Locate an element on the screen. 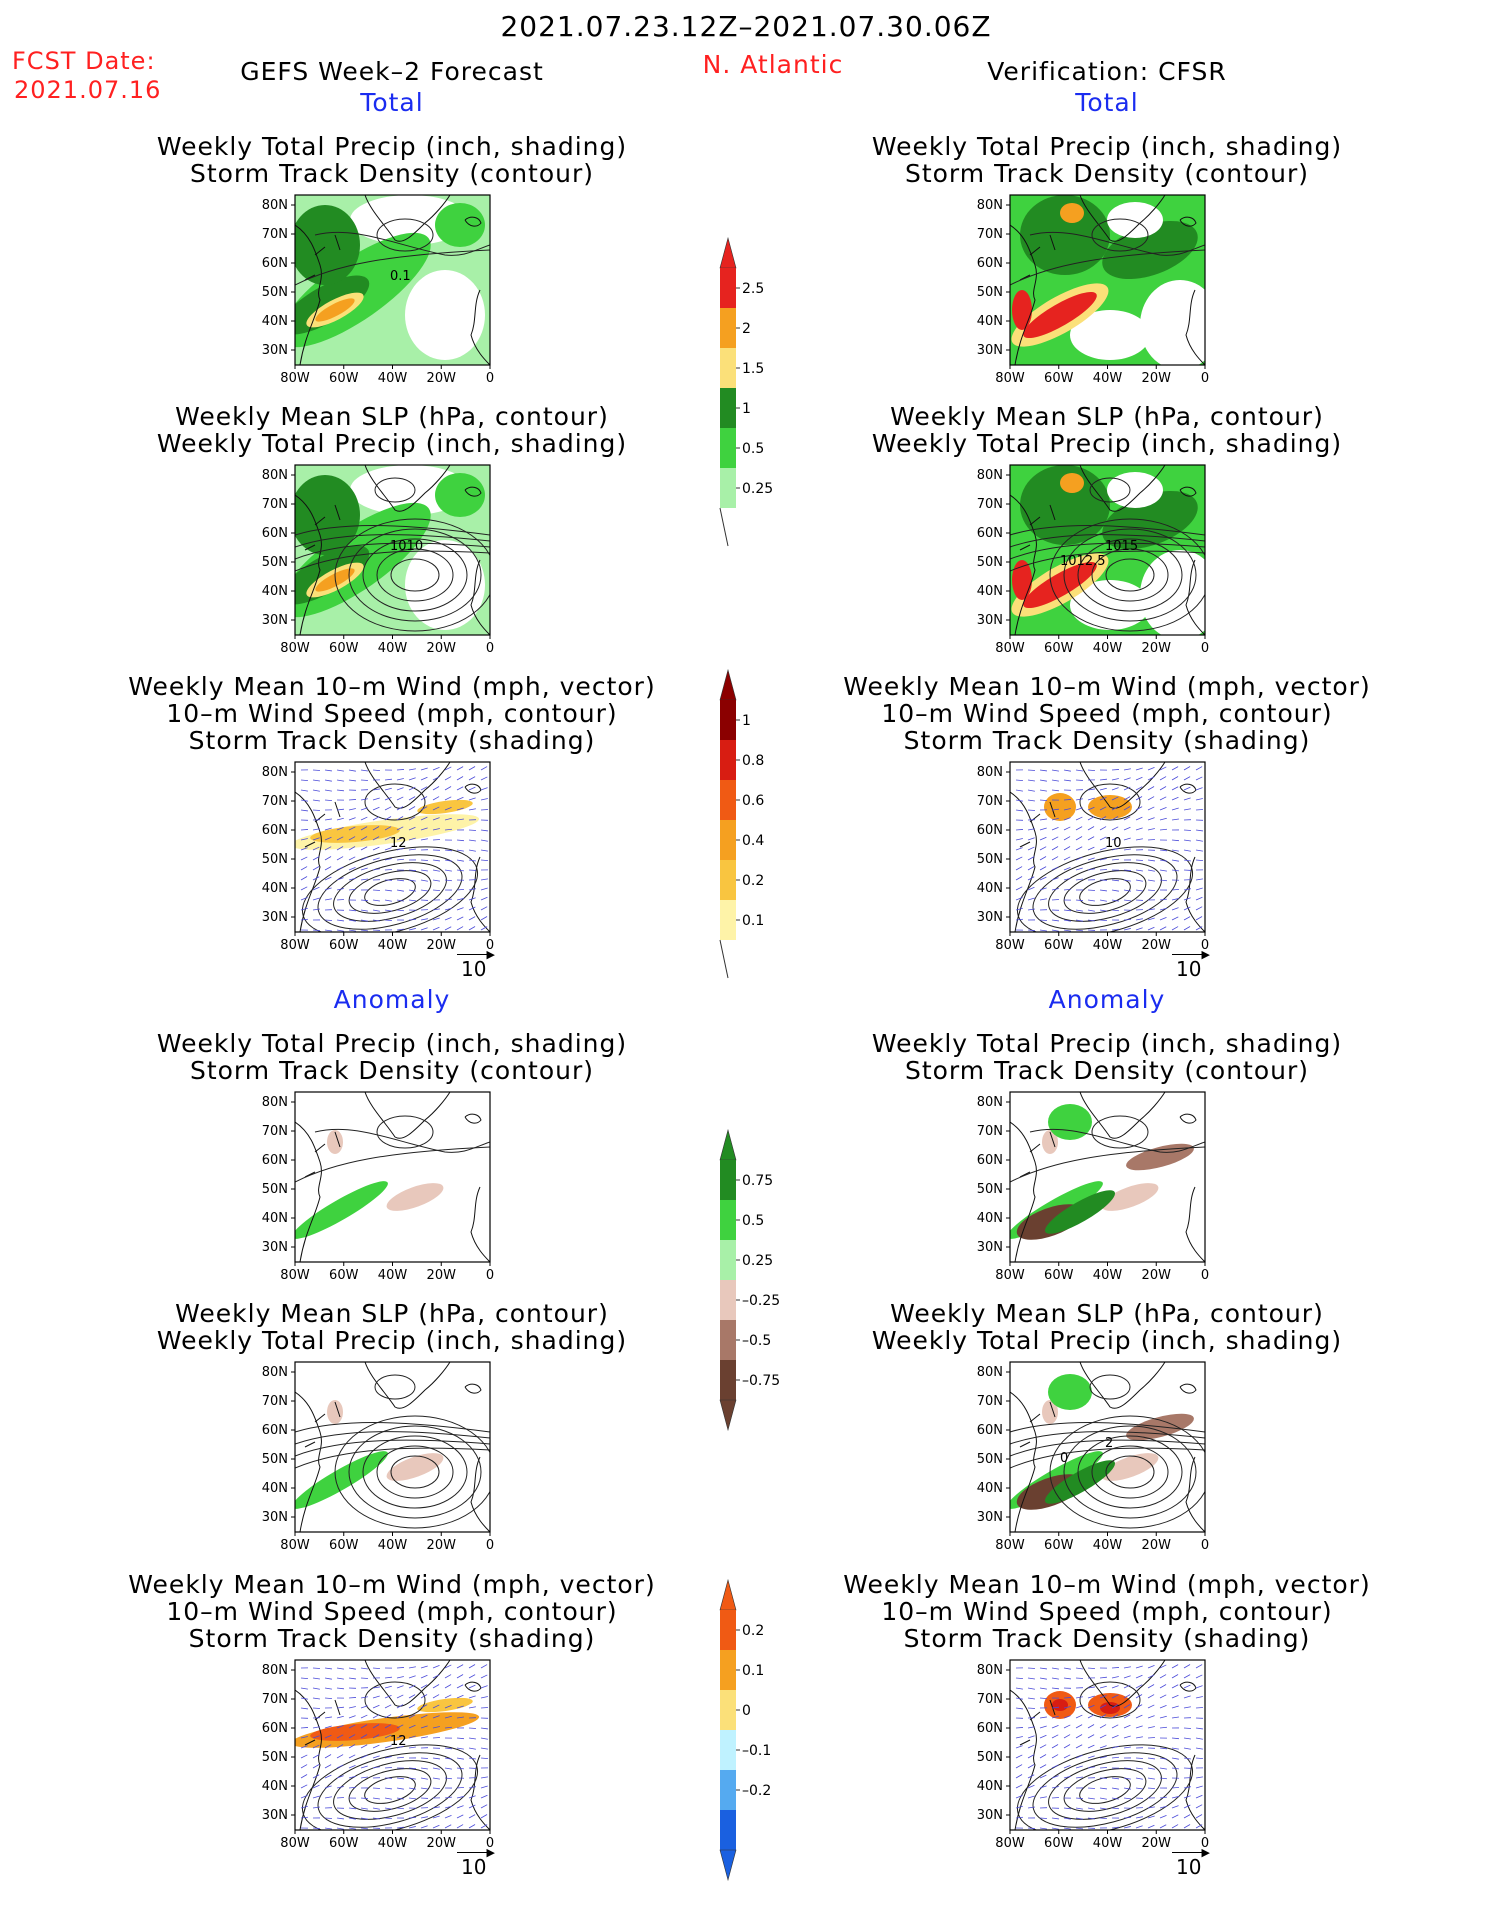  gefs-total-slp-map: 1010 80N 70N 60N 50N 40N 30N 80W 60W 40W 20W 0 is located at coordinates (378, 560).